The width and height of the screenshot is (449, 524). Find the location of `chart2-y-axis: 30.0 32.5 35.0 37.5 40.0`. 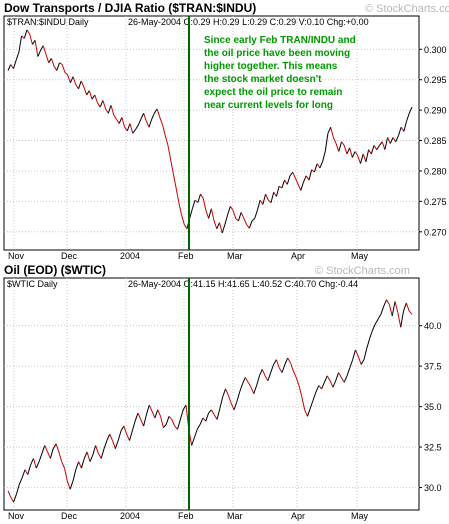

chart2-y-axis: 30.0 32.5 35.0 37.5 40.0 is located at coordinates (430, 407).